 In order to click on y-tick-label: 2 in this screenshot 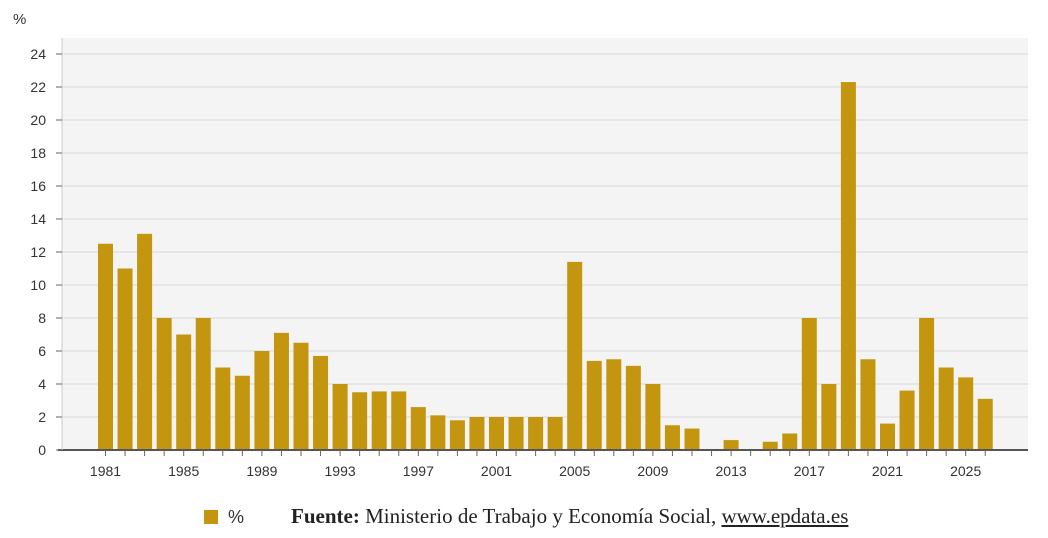, I will do `click(42, 417)`.